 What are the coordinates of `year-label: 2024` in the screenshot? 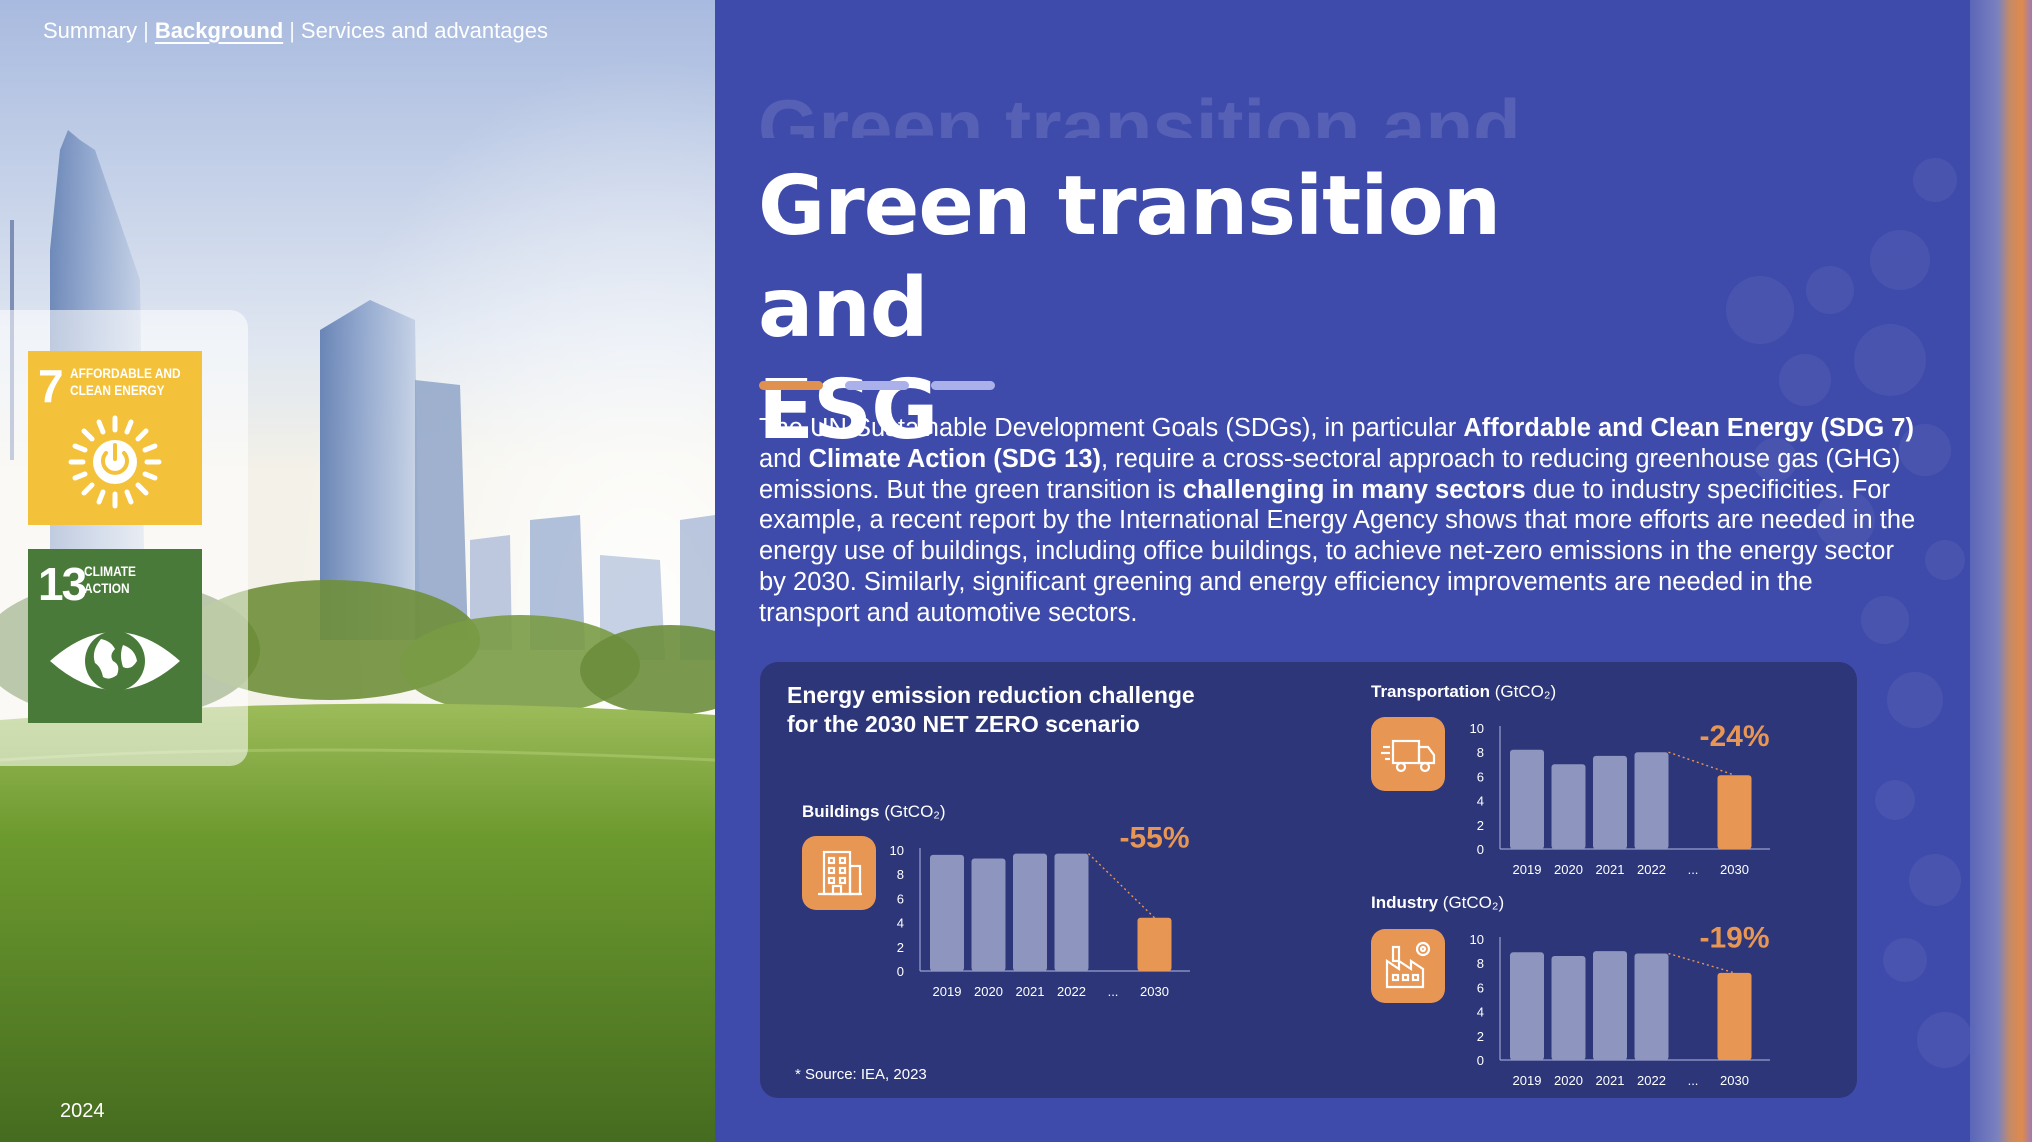 It's located at (82, 1111).